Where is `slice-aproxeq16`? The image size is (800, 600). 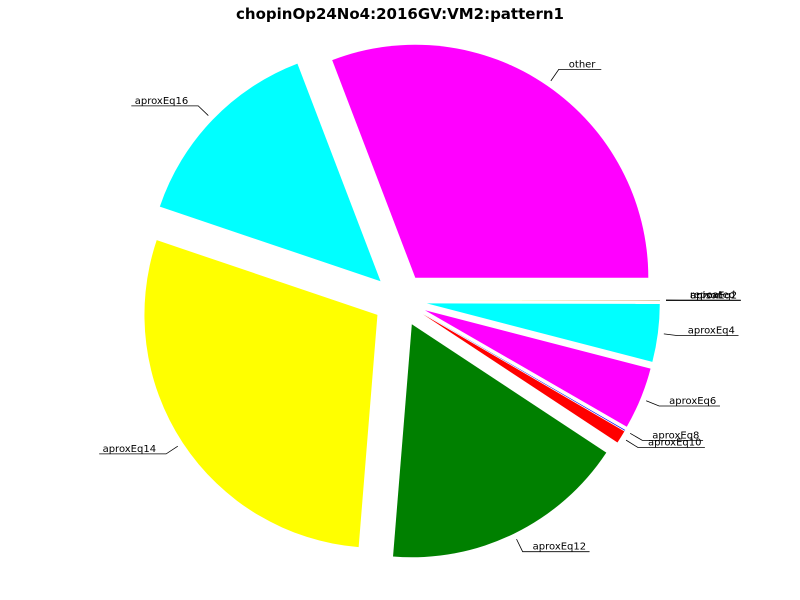
slice-aproxeq16 is located at coordinates (270, 172).